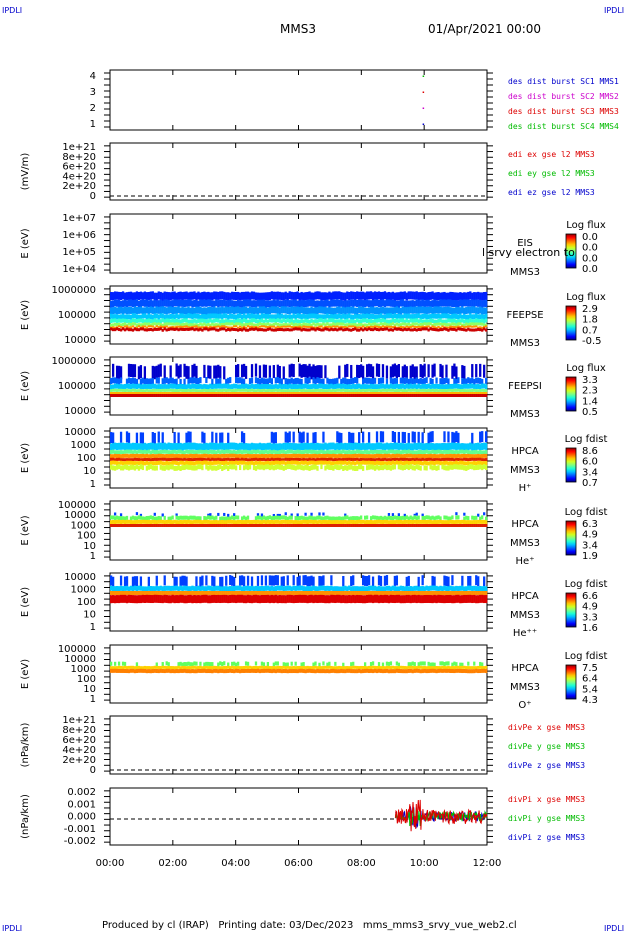 This screenshot has height=934, width=630. What do you see at coordinates (93, 770) in the screenshot?
I see `y-tick-label: 0` at bounding box center [93, 770].